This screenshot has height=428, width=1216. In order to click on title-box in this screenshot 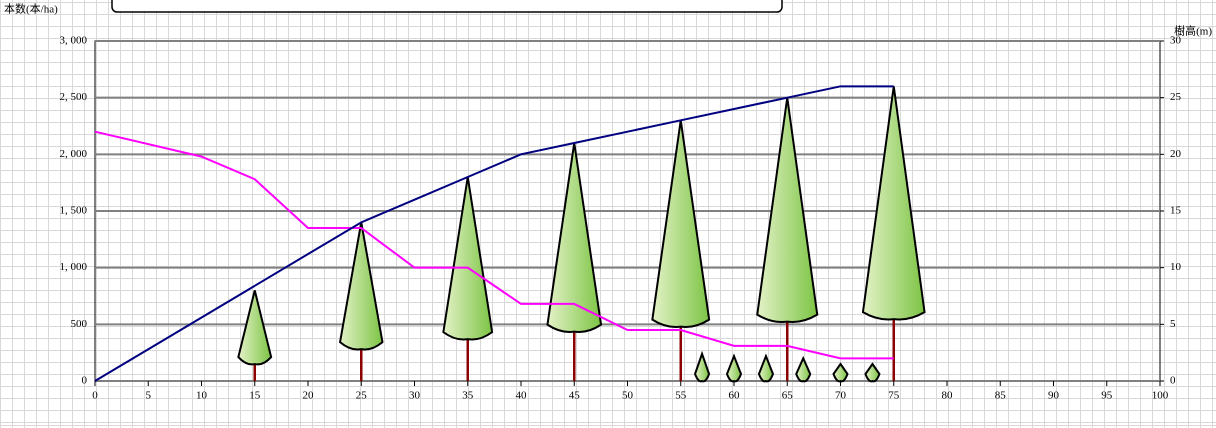, I will do `click(447, 6)`.